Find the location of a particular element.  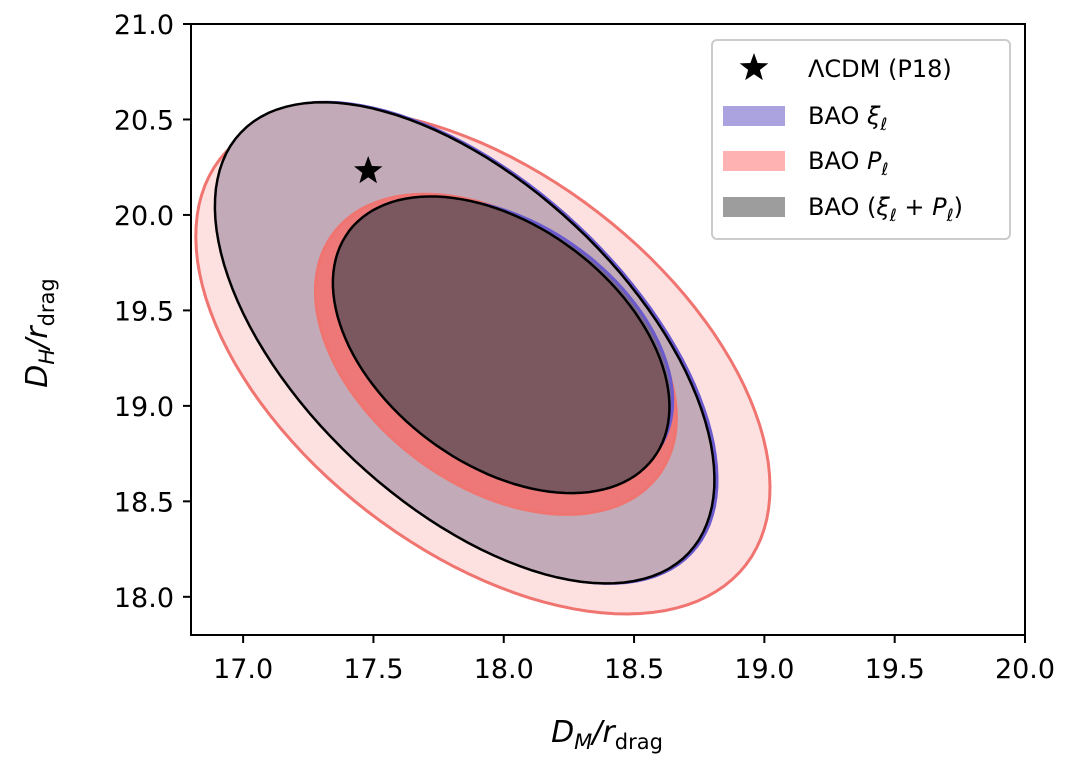

legend-item-combined: BAO (ξℓ + Pℓ) is located at coordinates (843, 209).